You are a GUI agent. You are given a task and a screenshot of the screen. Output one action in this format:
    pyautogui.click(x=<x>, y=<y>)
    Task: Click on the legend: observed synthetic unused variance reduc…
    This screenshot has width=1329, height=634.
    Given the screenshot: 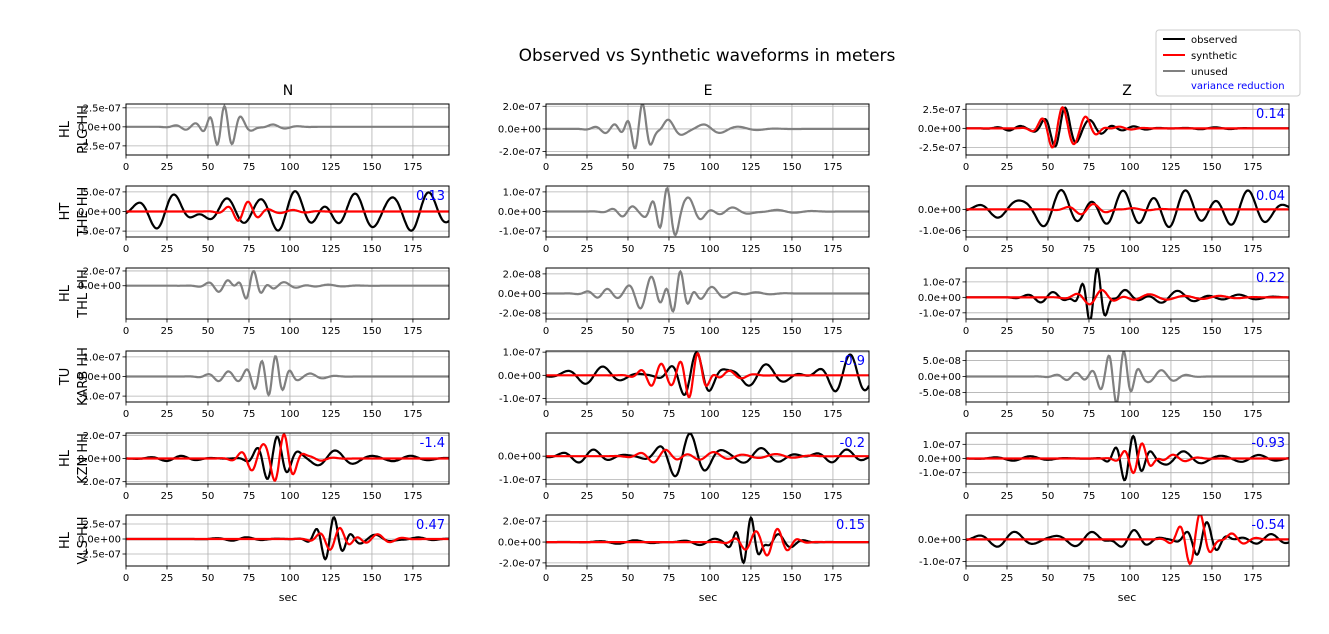 What is the action you would take?
    pyautogui.click(x=1228, y=63)
    